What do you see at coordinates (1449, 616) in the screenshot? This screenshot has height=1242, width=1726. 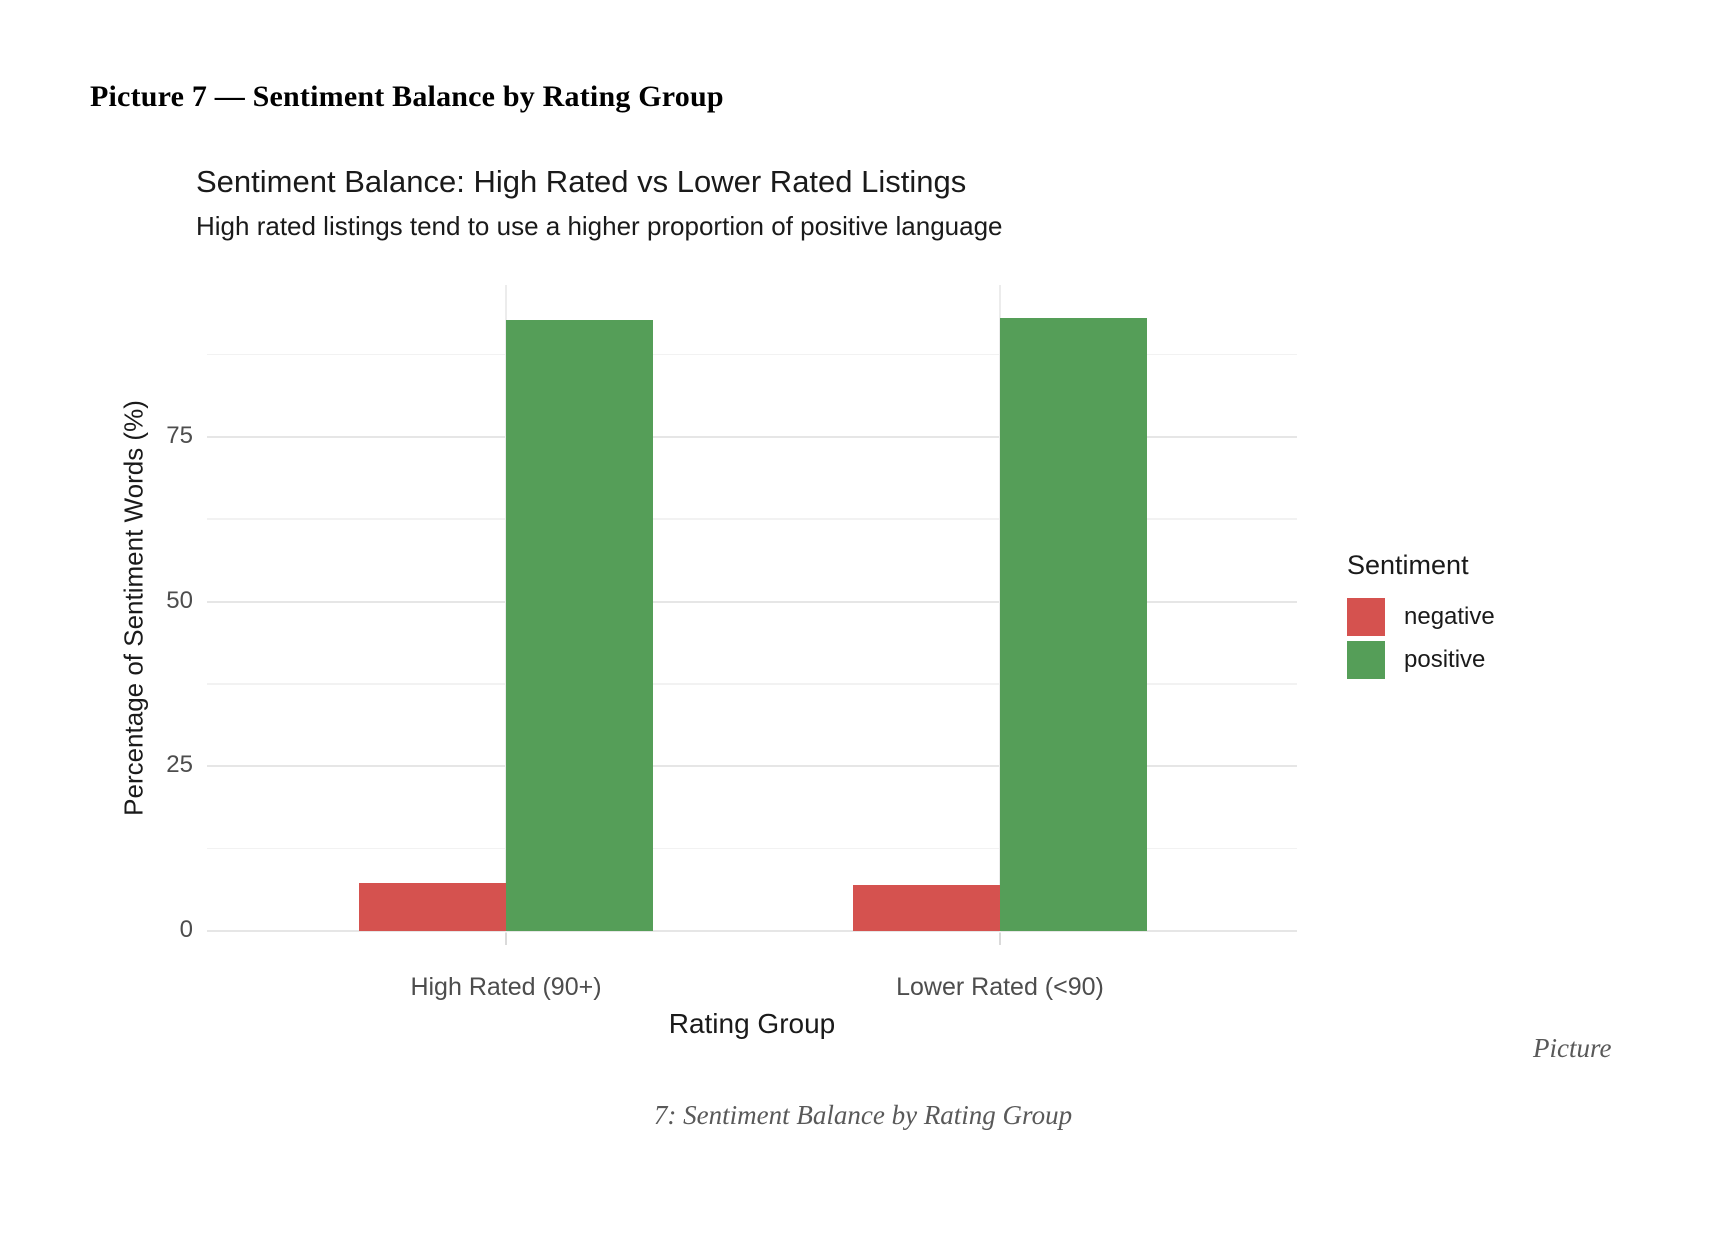 I see `legend-label: negative` at bounding box center [1449, 616].